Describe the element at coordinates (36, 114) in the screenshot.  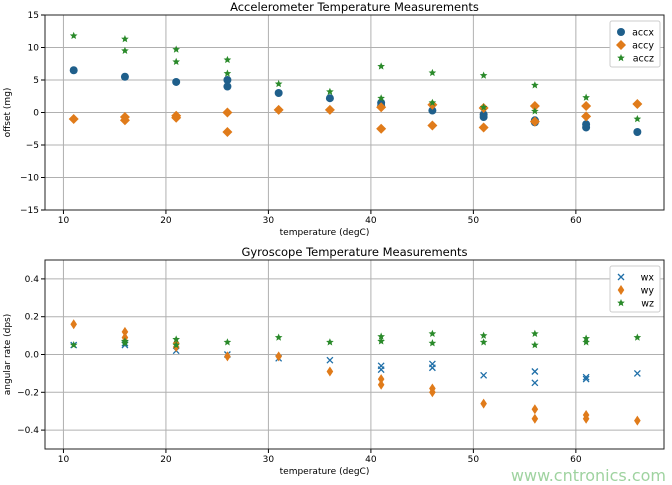
I see `y-tick-label: 0` at that location.